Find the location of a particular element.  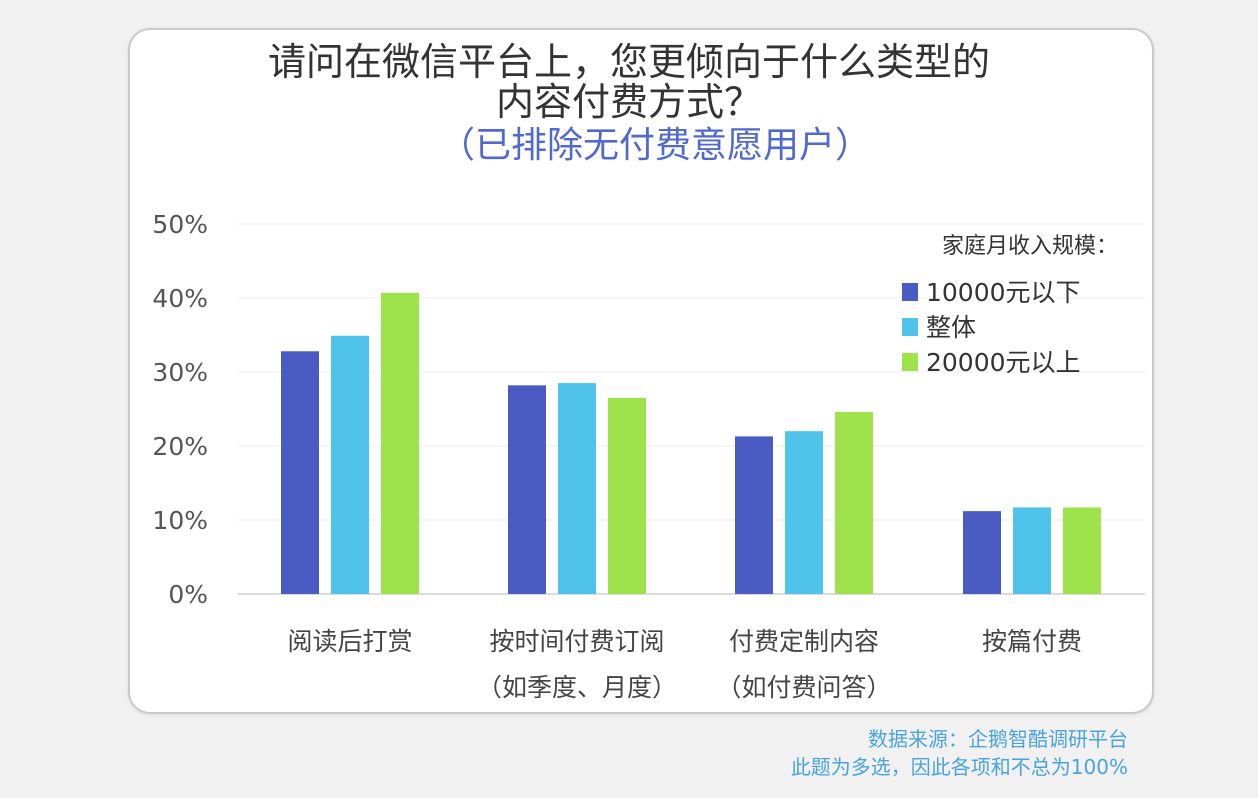

legend-label: 20000元以上 is located at coordinates (1003, 362).